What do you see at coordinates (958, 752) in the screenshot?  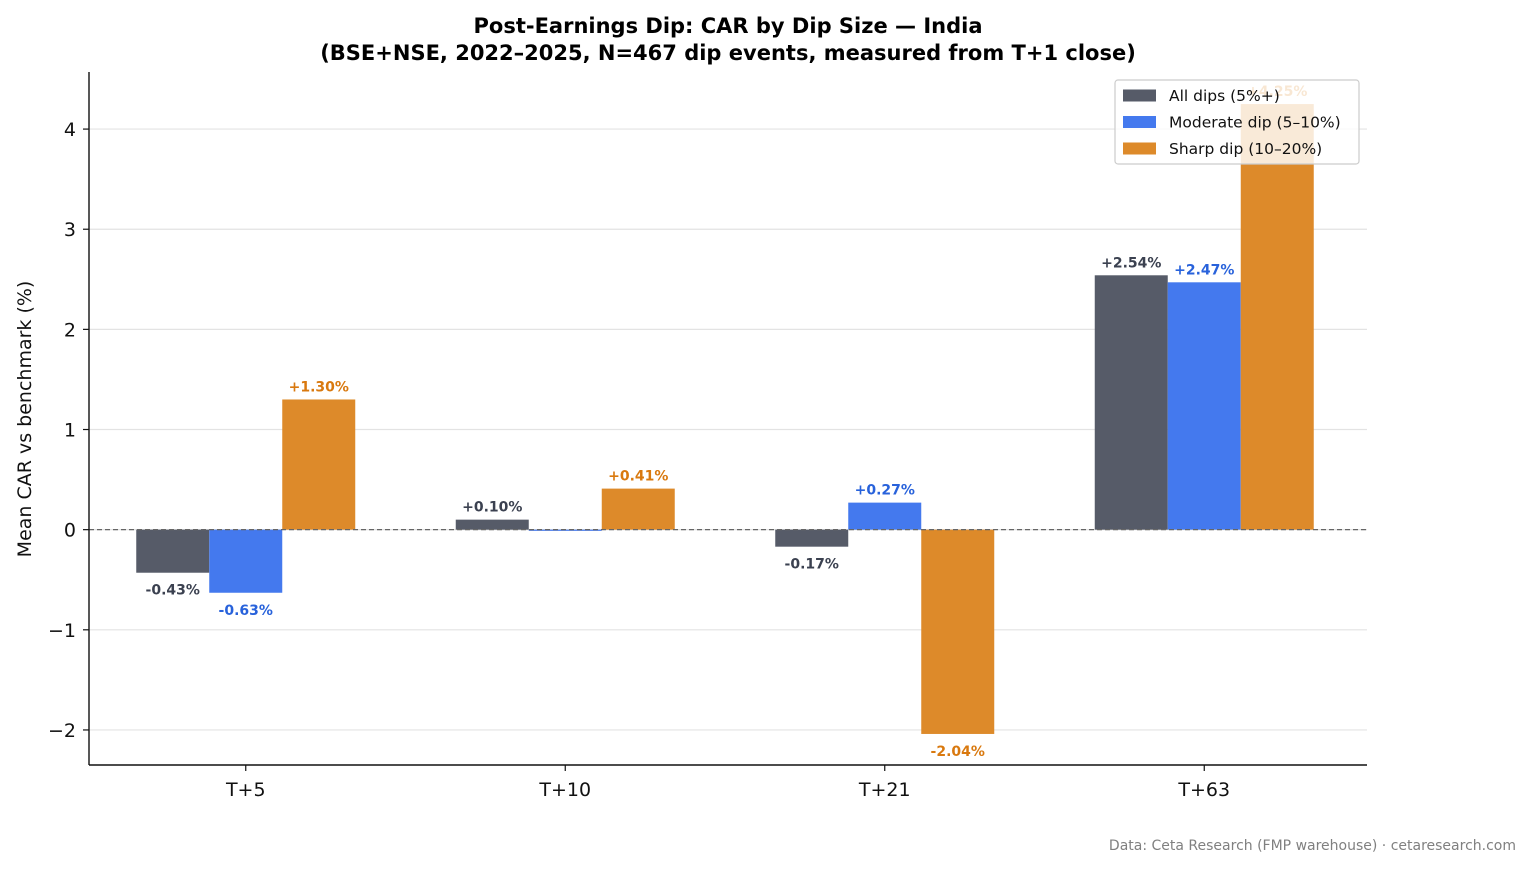 I see `data-label: -2.04%` at bounding box center [958, 752].